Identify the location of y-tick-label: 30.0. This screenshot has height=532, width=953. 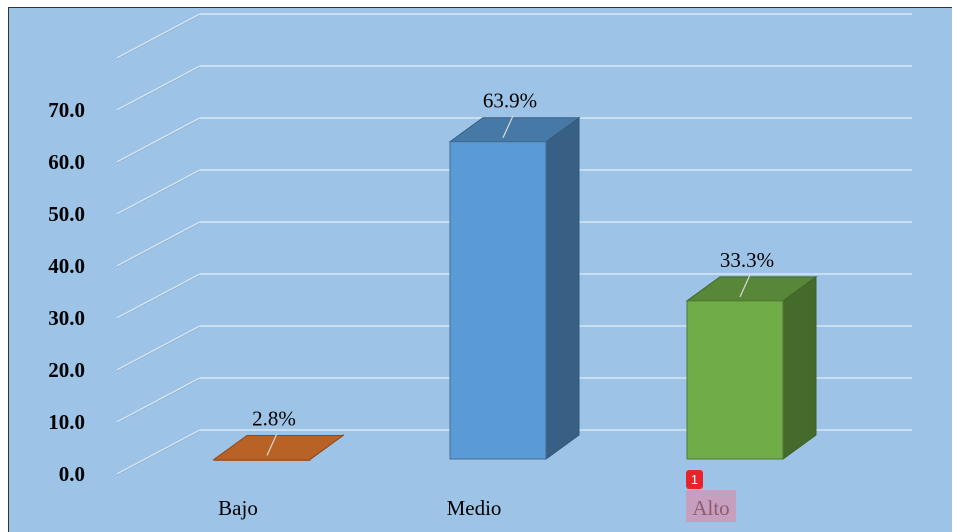
(66, 318).